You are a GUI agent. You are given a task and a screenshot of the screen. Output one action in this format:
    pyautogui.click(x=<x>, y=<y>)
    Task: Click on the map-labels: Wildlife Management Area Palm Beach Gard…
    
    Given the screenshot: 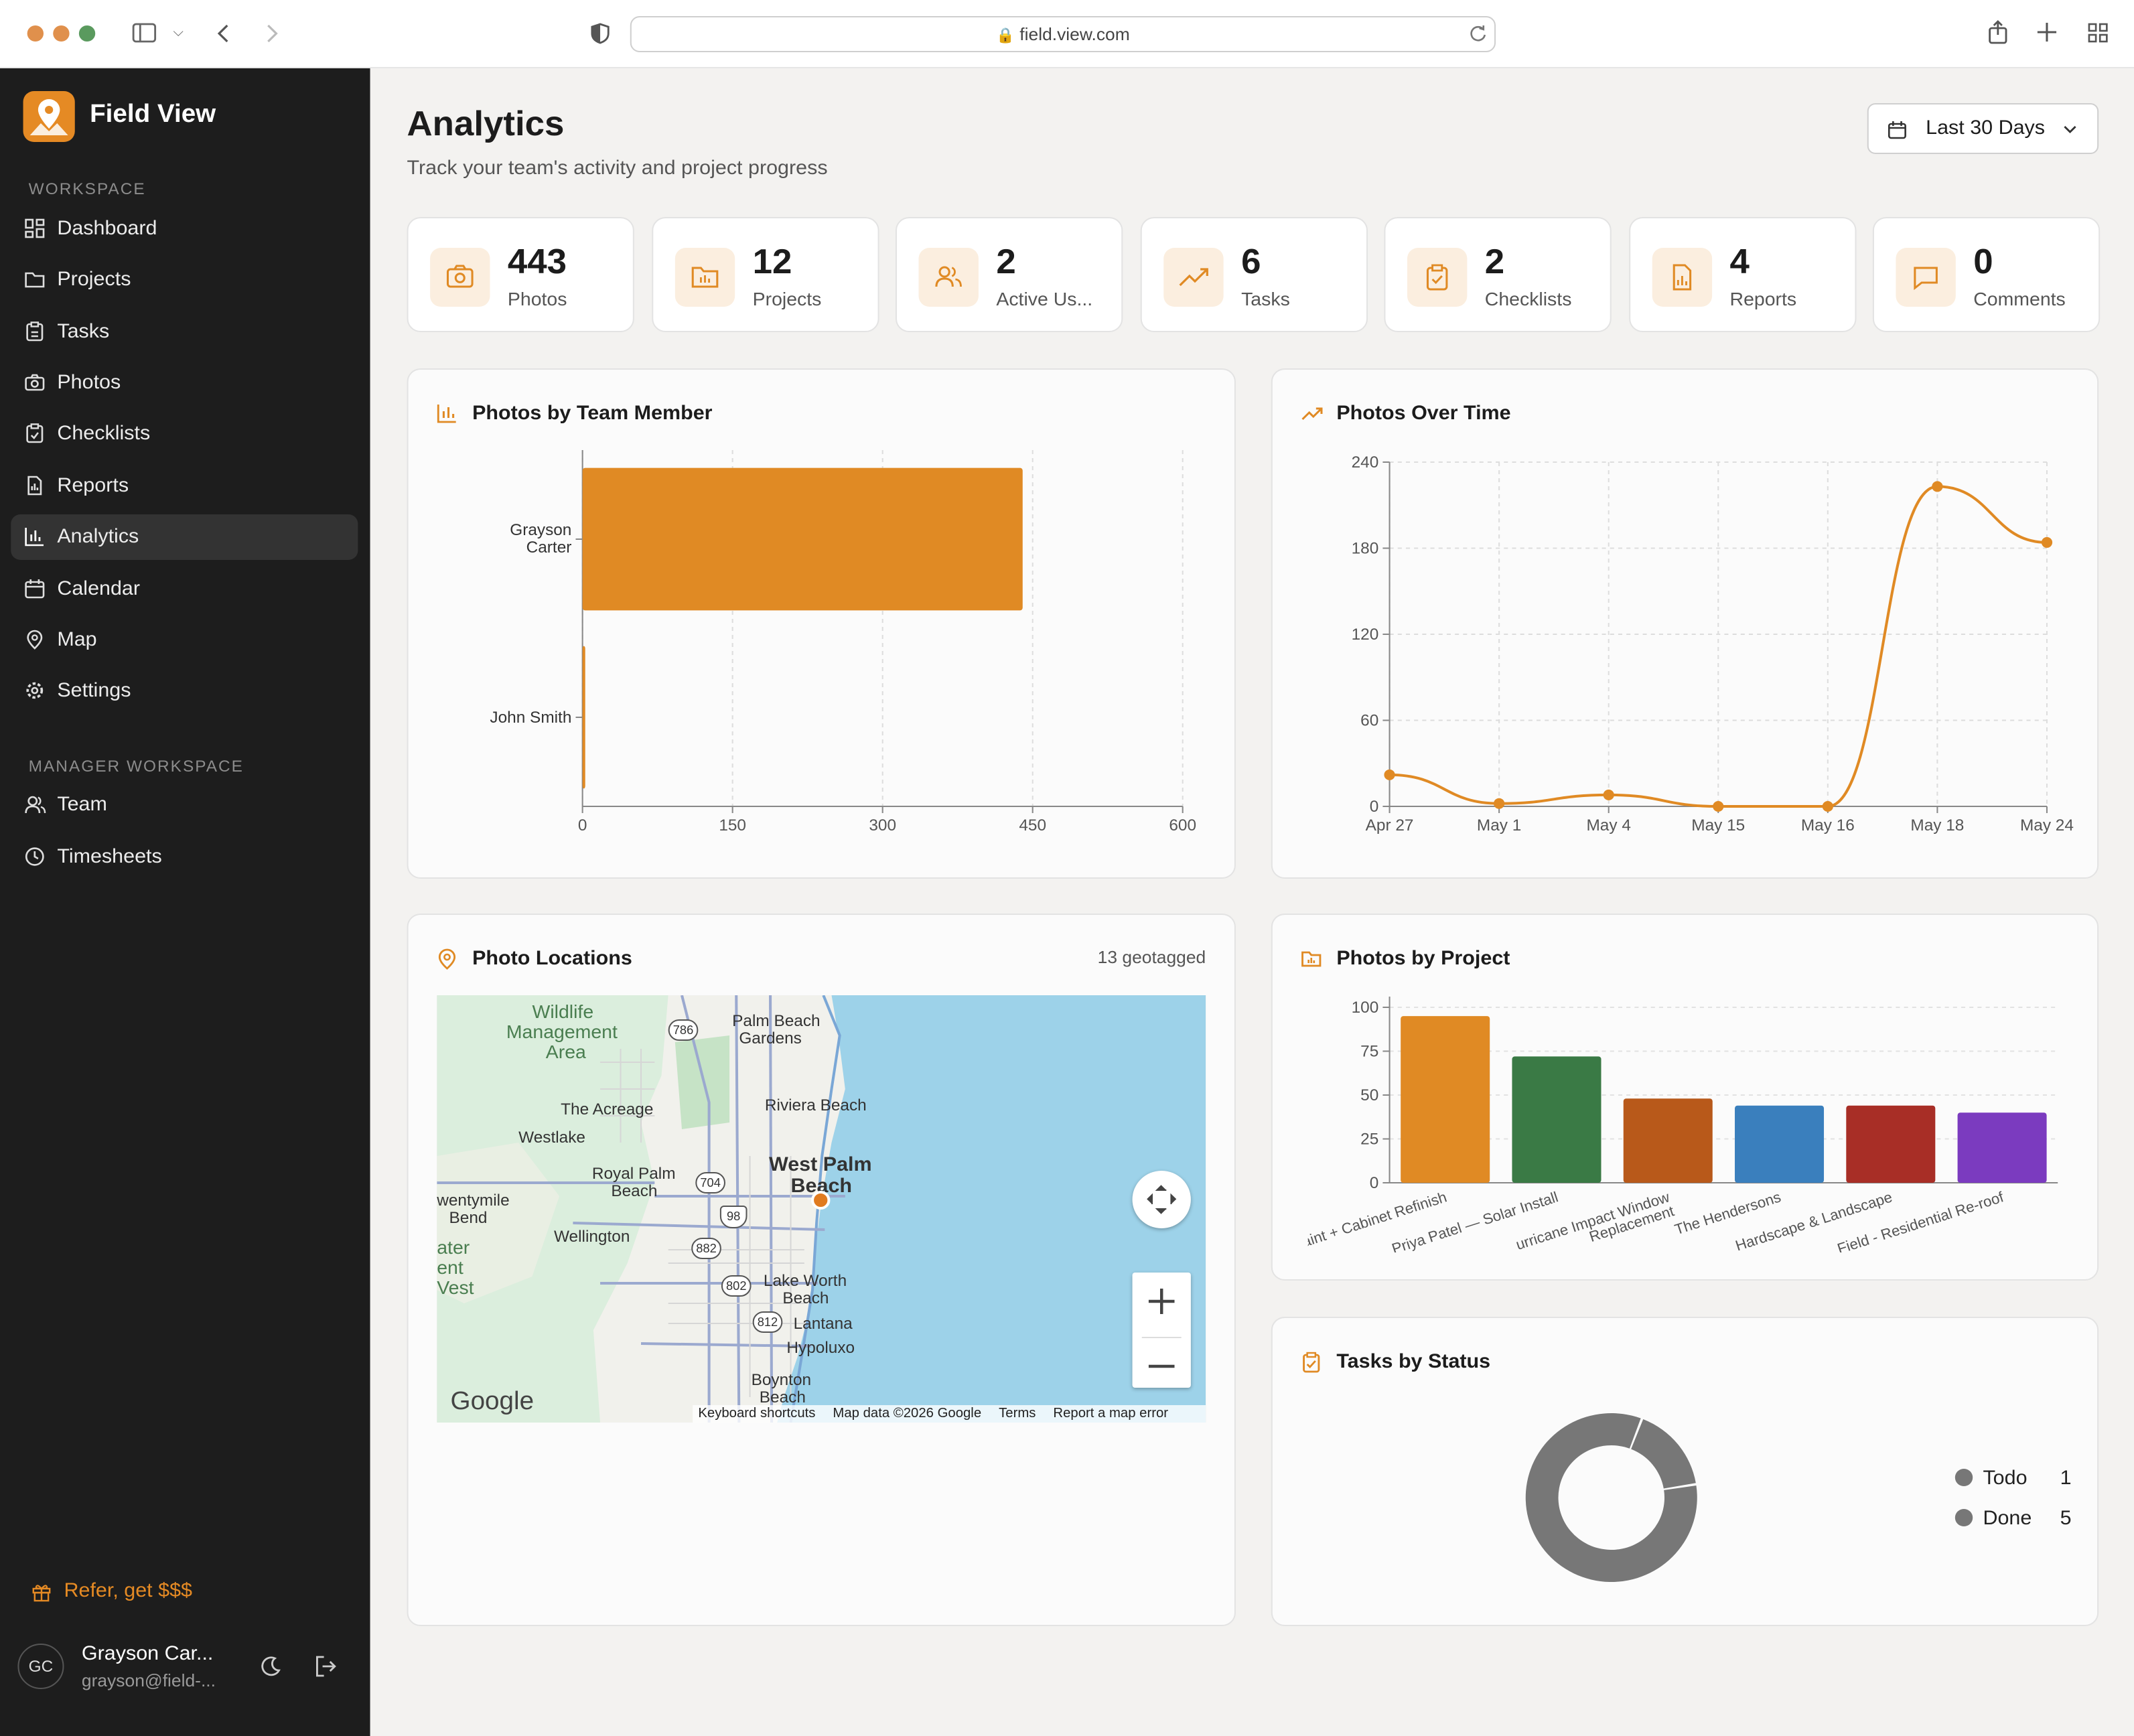 What is the action you would take?
    pyautogui.click(x=821, y=1209)
    